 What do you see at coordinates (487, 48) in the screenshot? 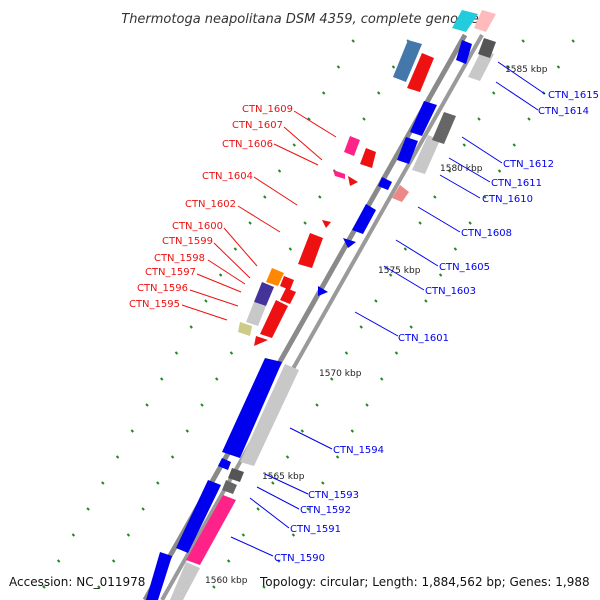
I see `gene-ctn-1615-grey` at bounding box center [487, 48].